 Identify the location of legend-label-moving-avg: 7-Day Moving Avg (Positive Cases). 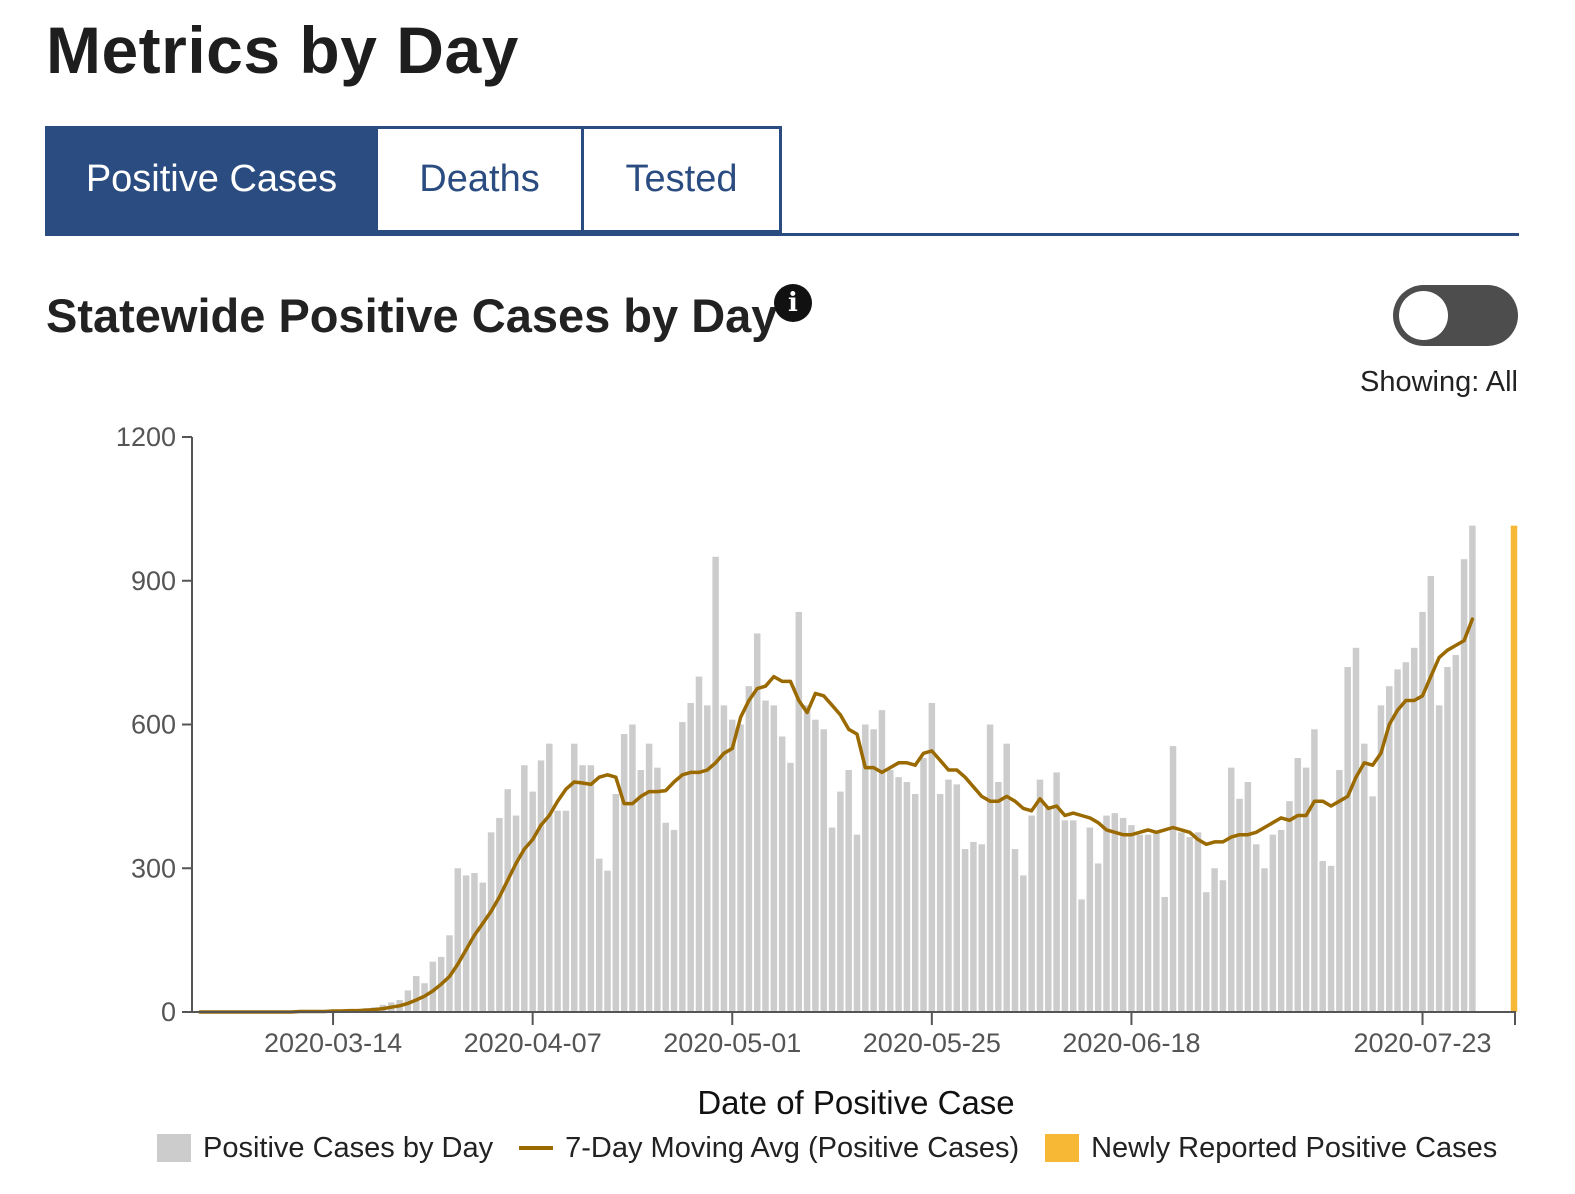
(792, 1147).